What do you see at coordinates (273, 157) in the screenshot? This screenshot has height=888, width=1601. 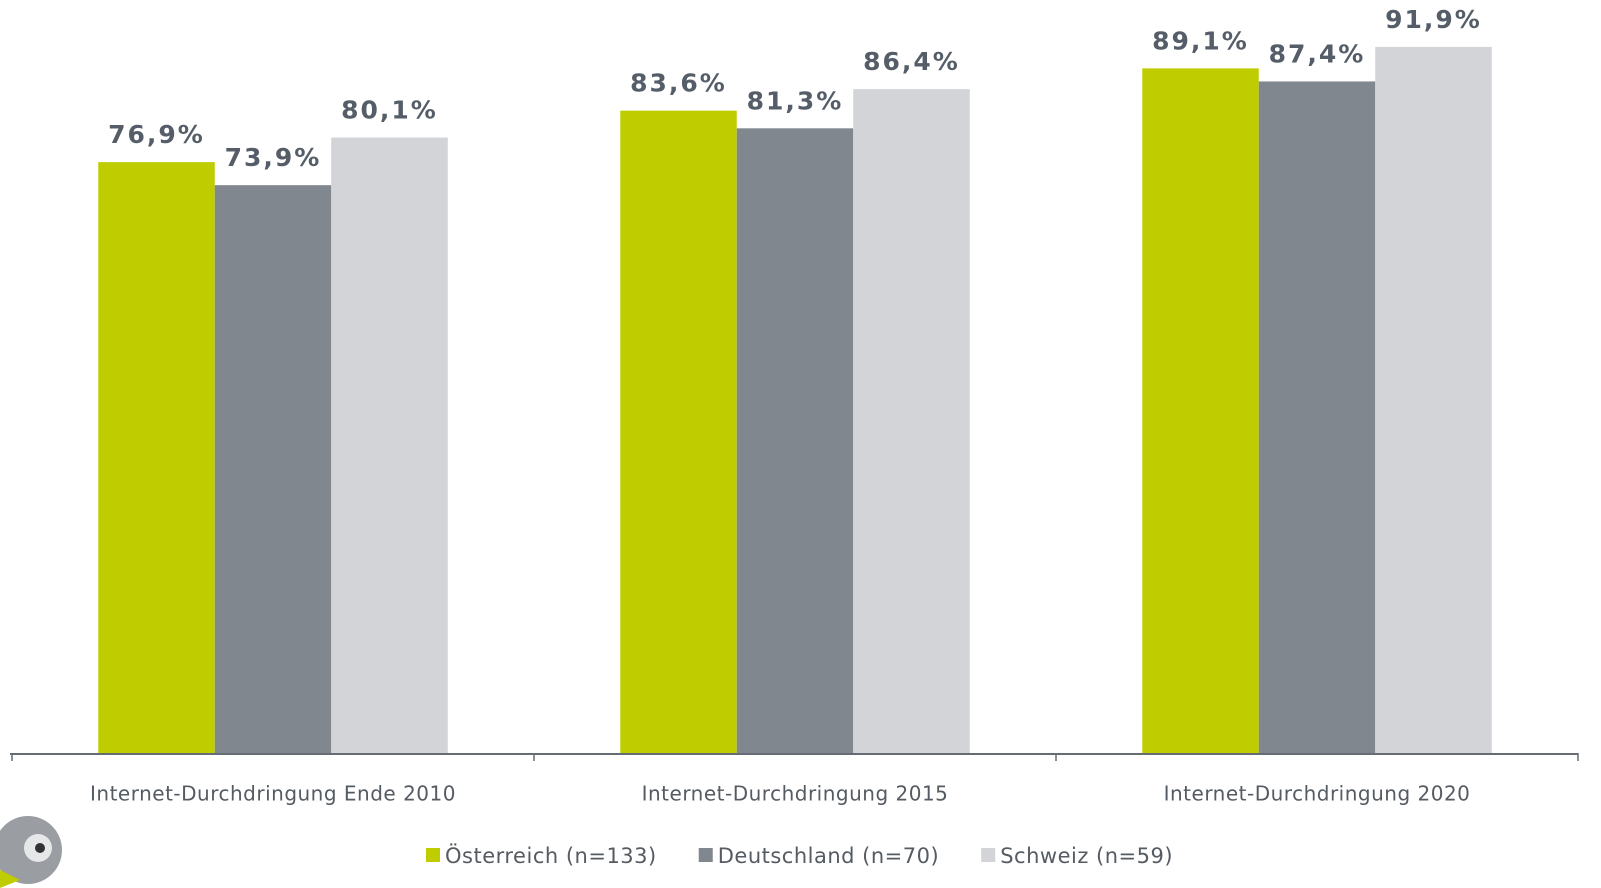 I see `value-label: 73,9%` at bounding box center [273, 157].